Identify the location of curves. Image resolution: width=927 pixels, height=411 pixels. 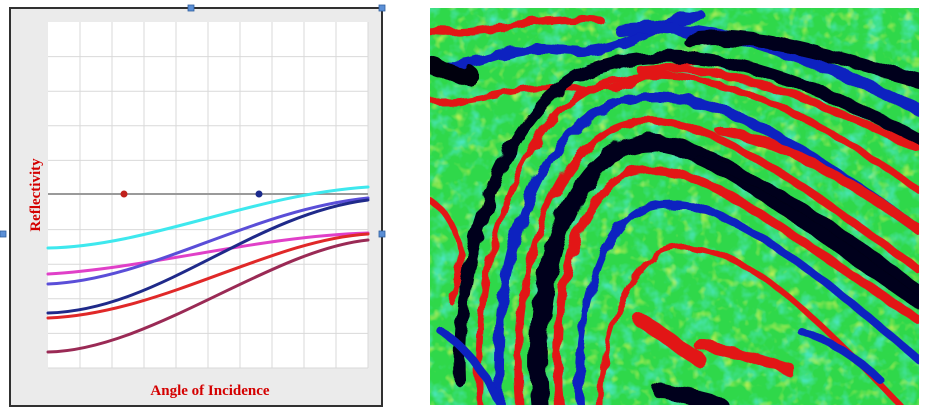
(208, 269).